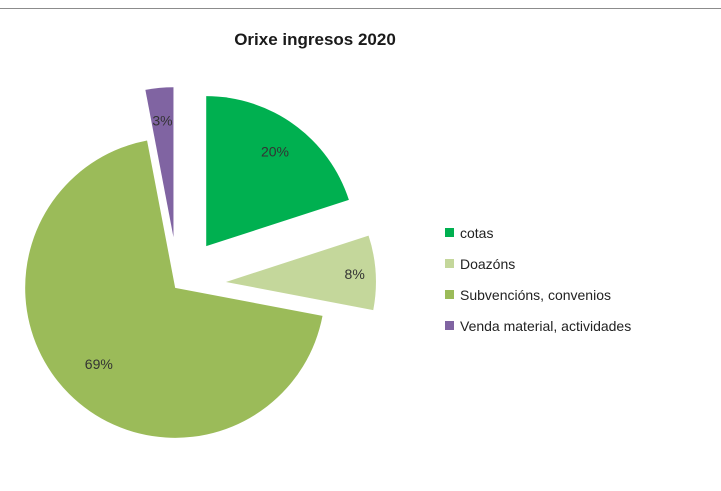  Describe the element at coordinates (477, 232) in the screenshot. I see `legend-label: cotas` at that location.